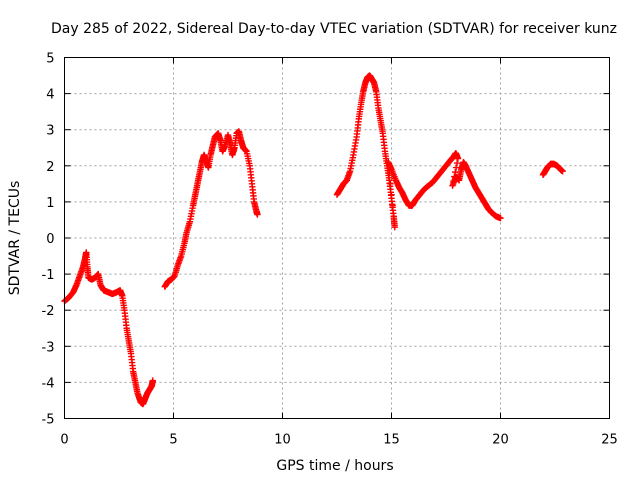 The width and height of the screenshot is (640, 480). What do you see at coordinates (48, 420) in the screenshot?
I see `y-tick-label: -5` at bounding box center [48, 420].